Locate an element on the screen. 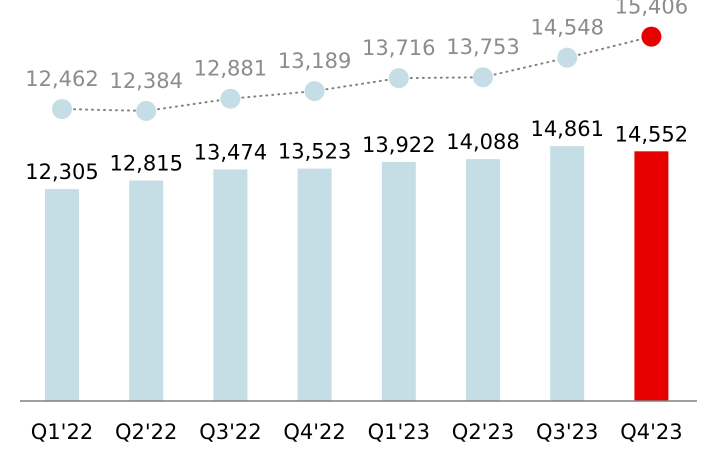 The height and width of the screenshot is (460, 714). line-value-label-1: 12,384 is located at coordinates (145, 81).